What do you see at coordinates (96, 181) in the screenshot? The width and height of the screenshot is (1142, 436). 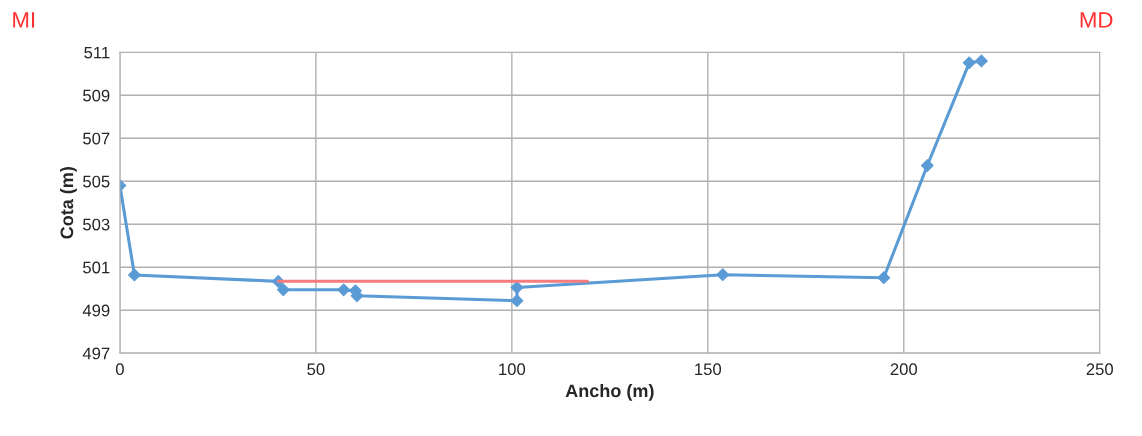 I see `y-tick-label: 505` at bounding box center [96, 181].